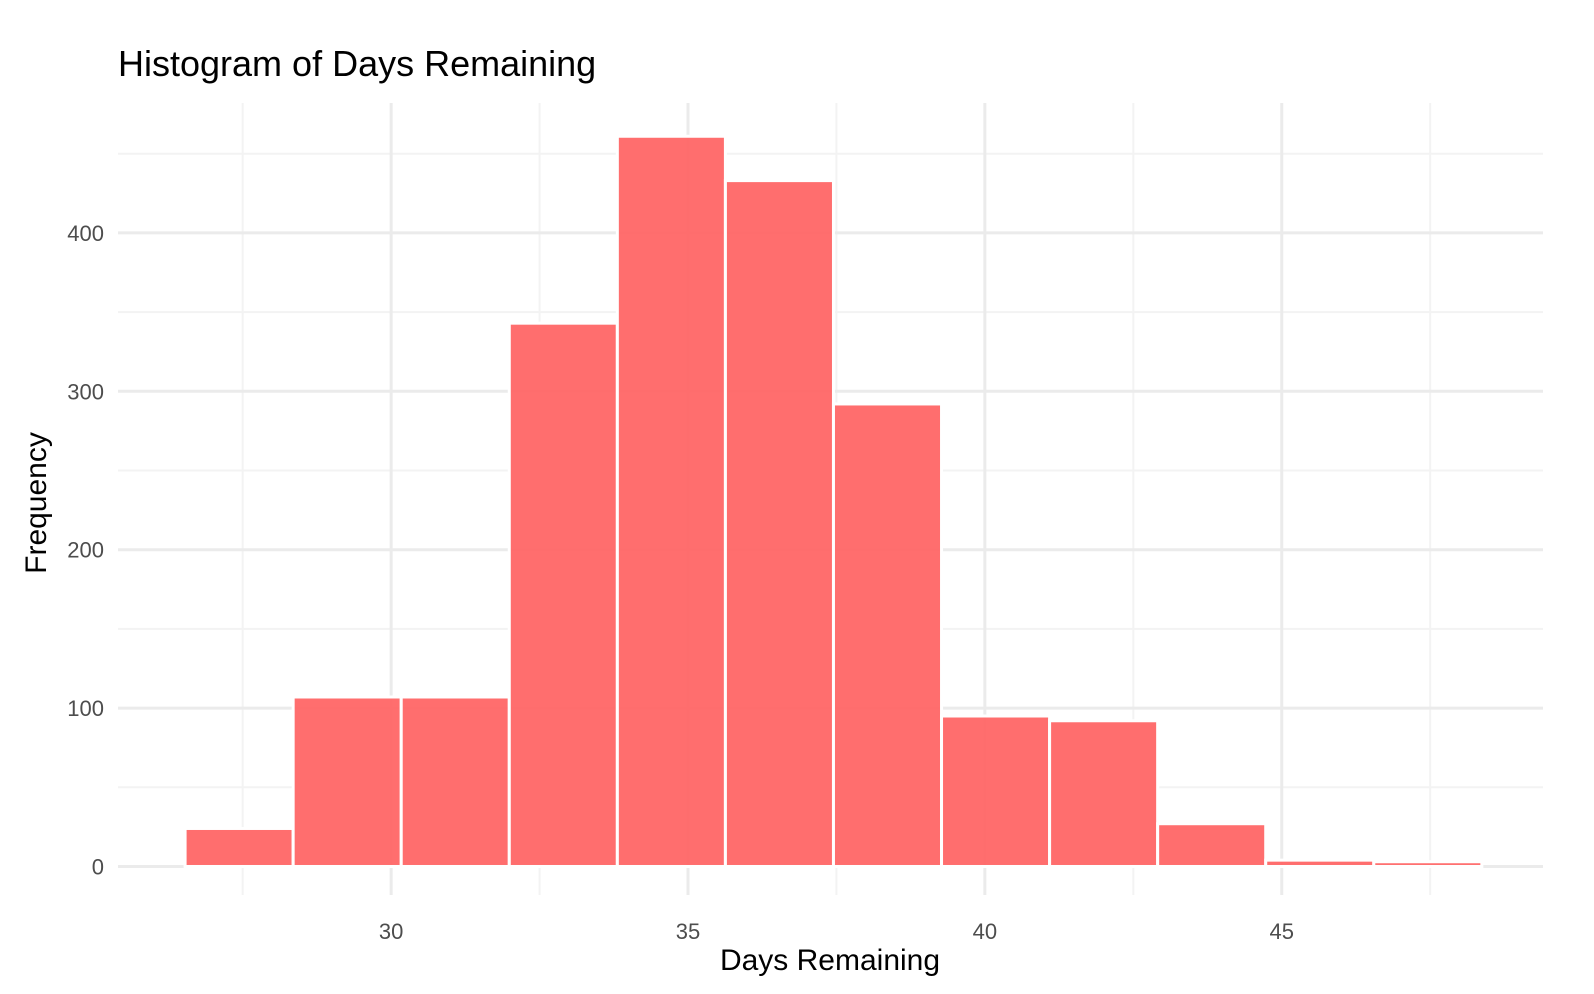  Describe the element at coordinates (36, 503) in the screenshot. I see `y-axis-title: Frequency` at that location.